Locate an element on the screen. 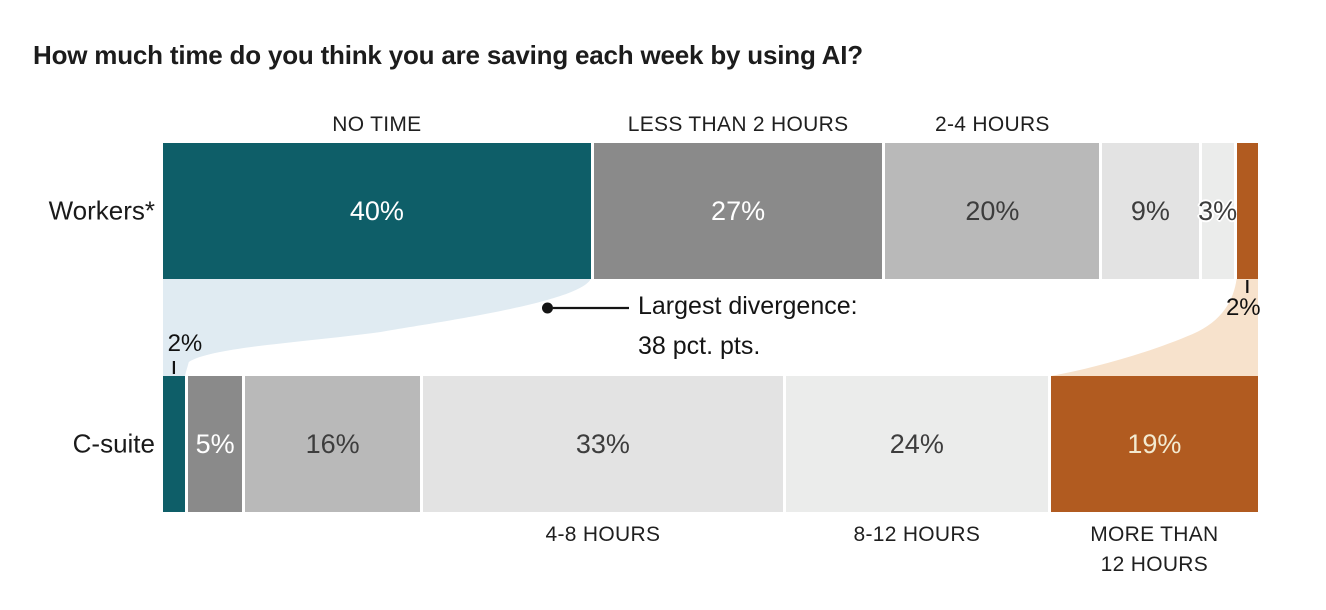 The image size is (1326, 610). segment-workers-4: 3% is located at coordinates (1217, 211).